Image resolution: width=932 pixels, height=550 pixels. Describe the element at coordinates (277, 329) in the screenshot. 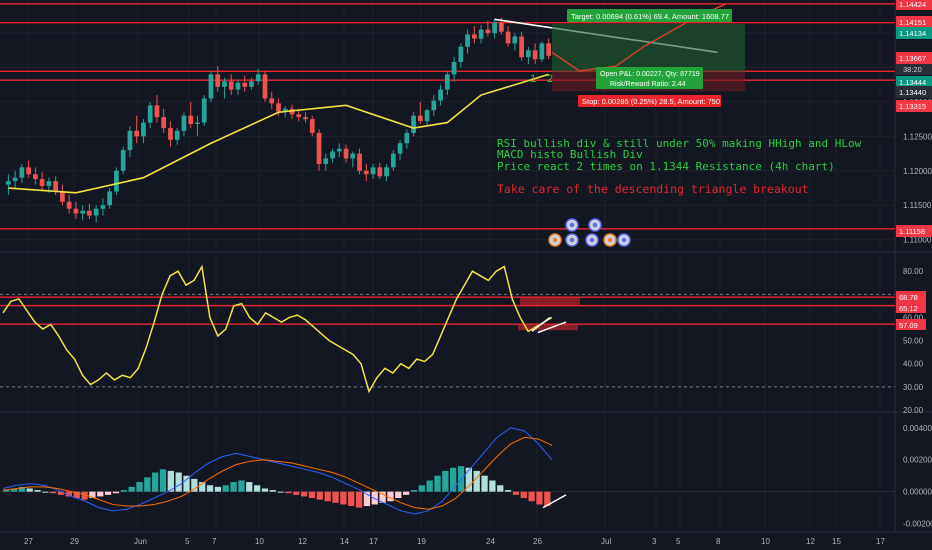

I see `rsi-line` at that location.